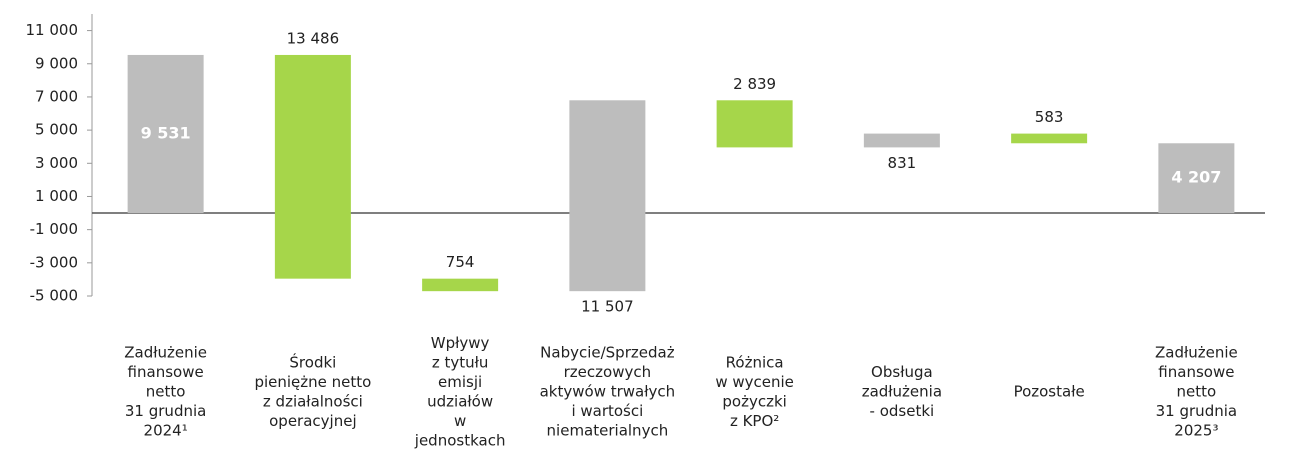 The width and height of the screenshot is (1291, 452). I want to click on value-label: 4 207, so click(1196, 177).